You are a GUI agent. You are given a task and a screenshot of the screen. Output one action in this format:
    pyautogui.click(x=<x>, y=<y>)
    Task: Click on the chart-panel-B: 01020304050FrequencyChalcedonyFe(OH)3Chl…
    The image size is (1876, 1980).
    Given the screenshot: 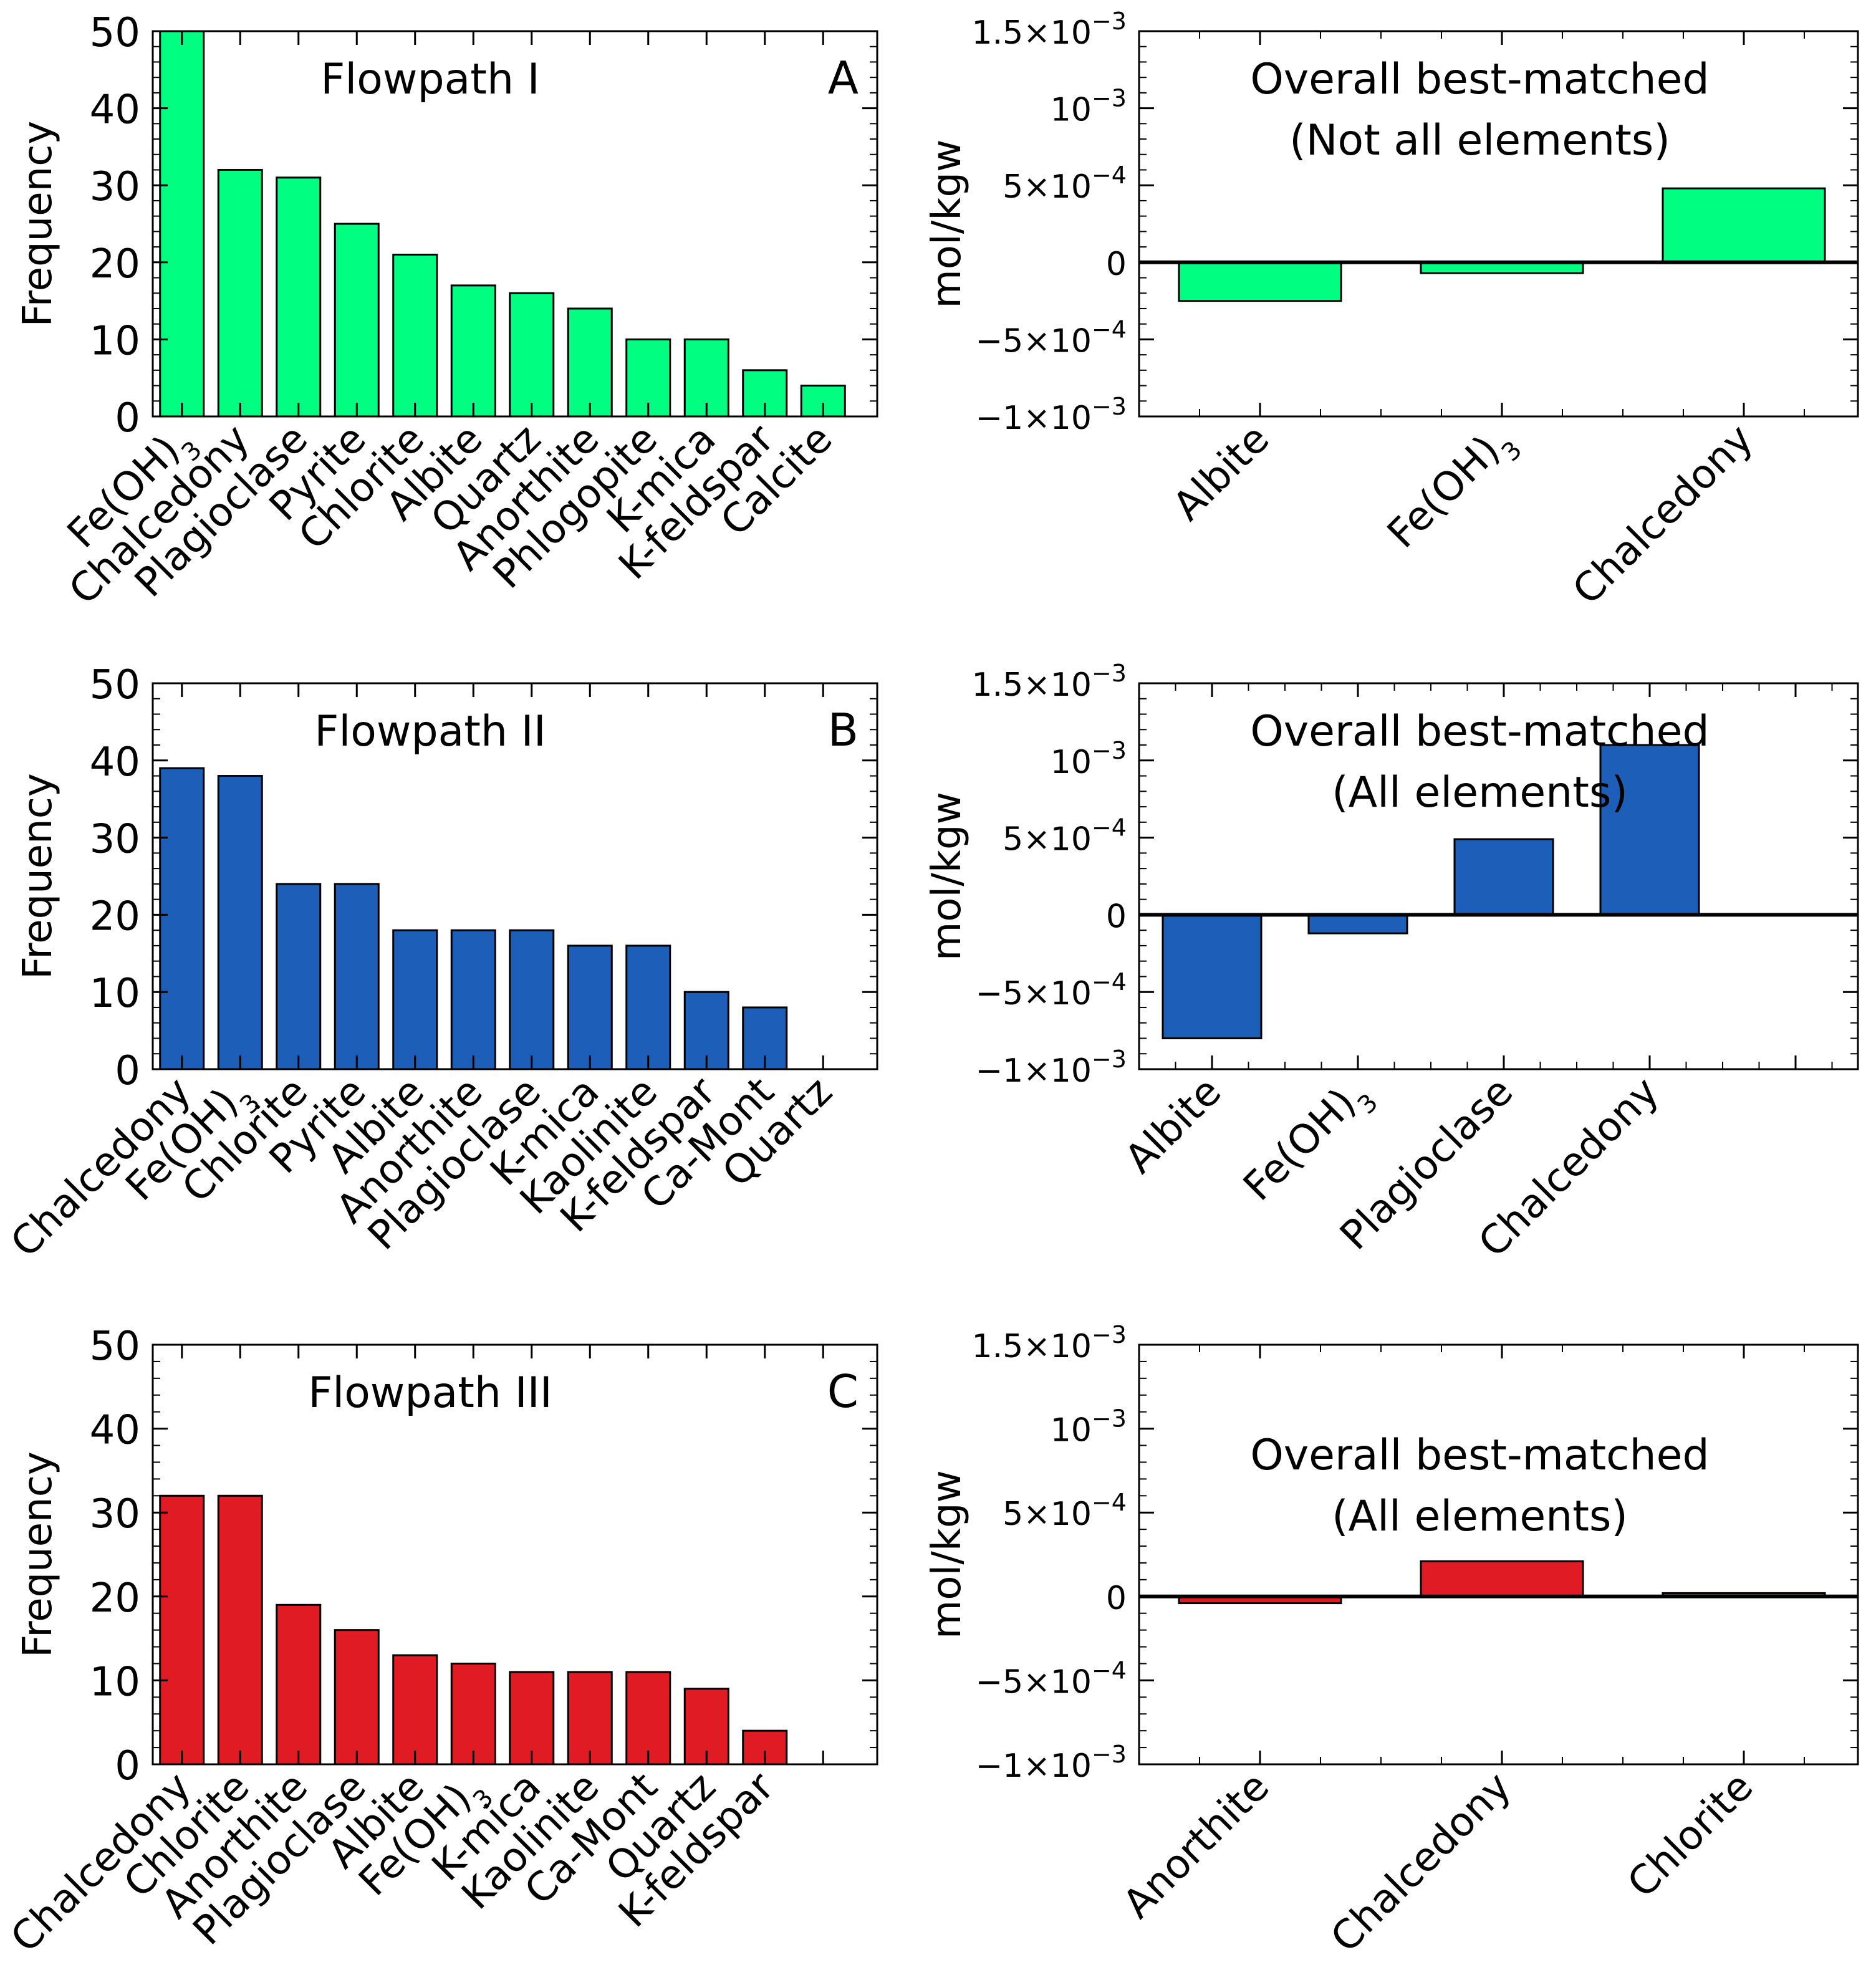 What is the action you would take?
    pyautogui.click(x=440, y=964)
    